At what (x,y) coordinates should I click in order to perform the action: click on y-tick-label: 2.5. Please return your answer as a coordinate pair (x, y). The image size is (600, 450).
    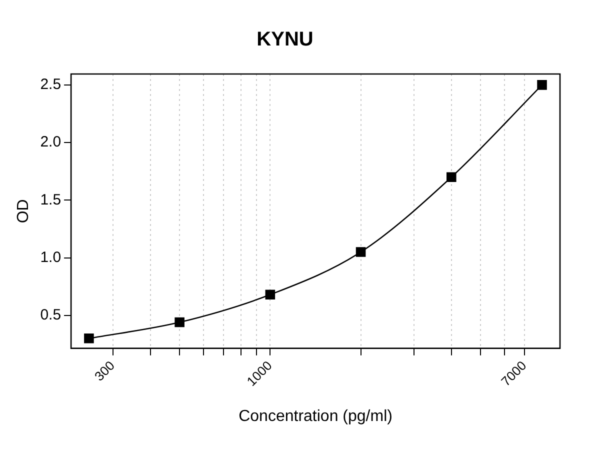
    Looking at the image, I should click on (51, 85).